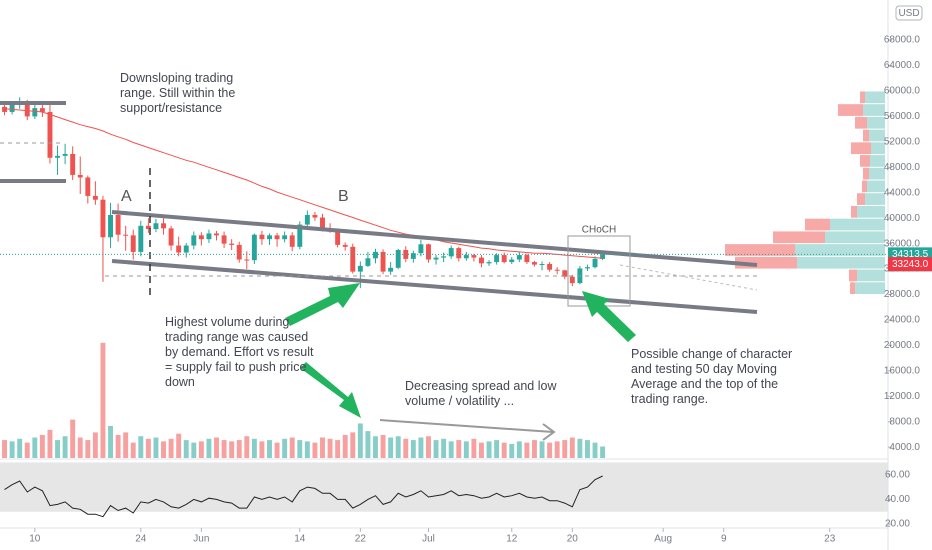 The height and width of the screenshot is (550, 932). What do you see at coordinates (897, 499) in the screenshot?
I see `rsi-tick-label: 40.00` at bounding box center [897, 499].